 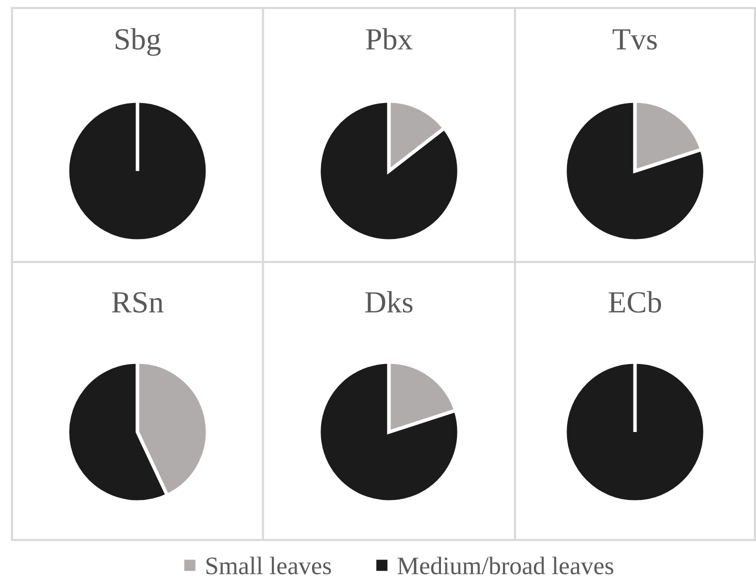 What do you see at coordinates (634, 302) in the screenshot?
I see `slice-label: ECb` at bounding box center [634, 302].